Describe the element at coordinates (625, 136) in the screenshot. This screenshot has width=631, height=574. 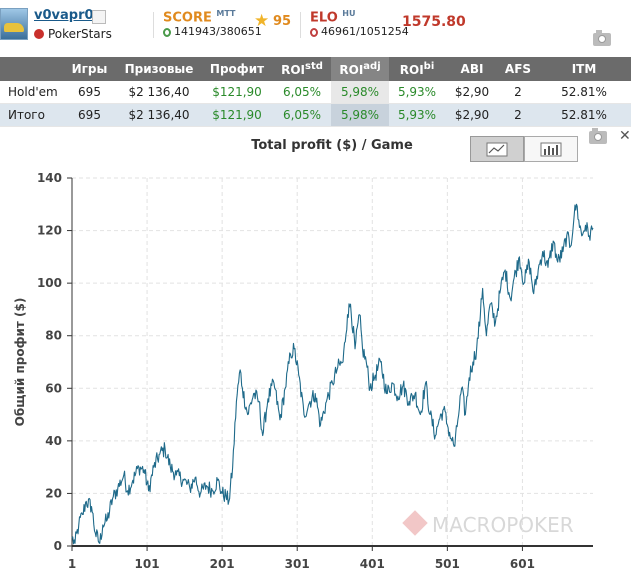
I see `close-icon: ✕` at that location.